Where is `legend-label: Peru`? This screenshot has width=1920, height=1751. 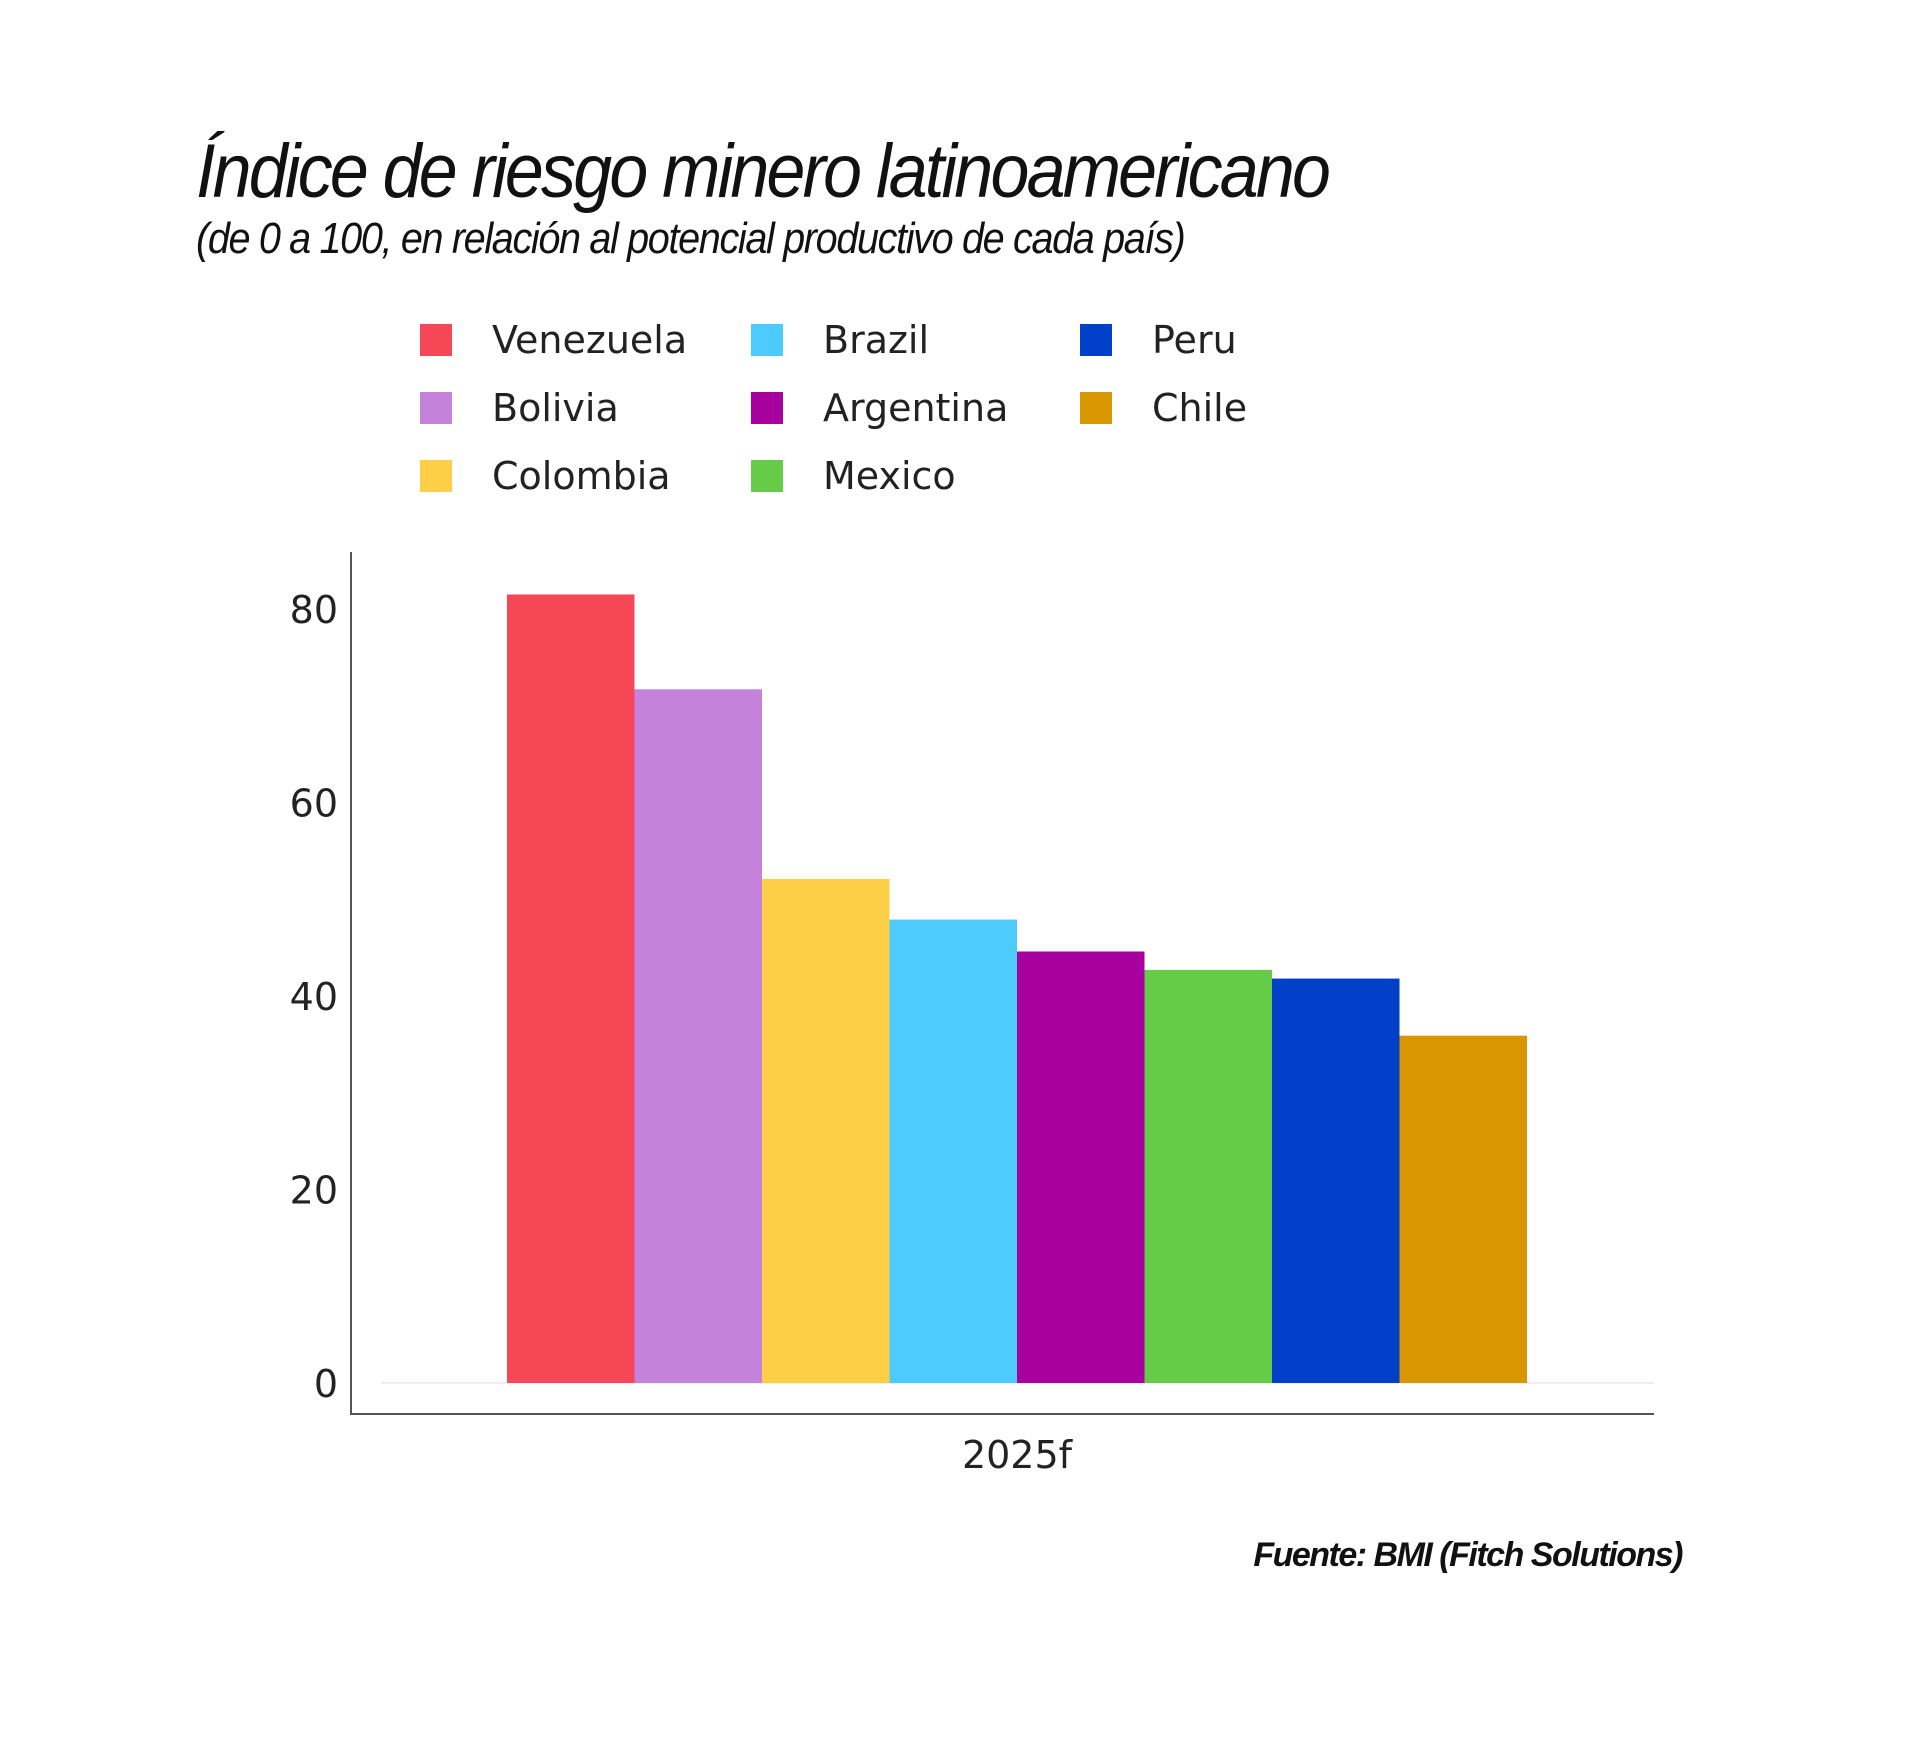
legend-label: Peru is located at coordinates (1194, 340).